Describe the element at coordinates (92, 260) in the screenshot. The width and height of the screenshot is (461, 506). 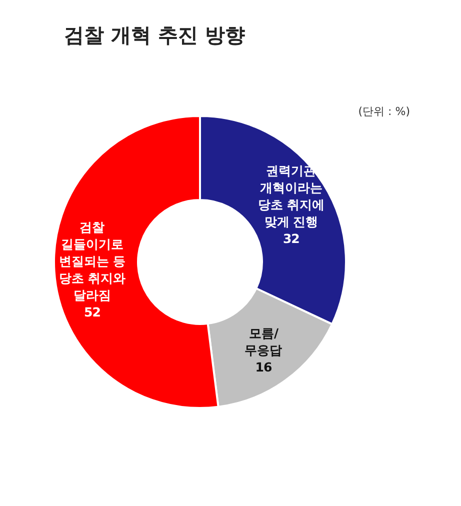
I see `slice-label: 검찰 길들이기로 변질되는 등 당초 취지와 달라짐` at that location.